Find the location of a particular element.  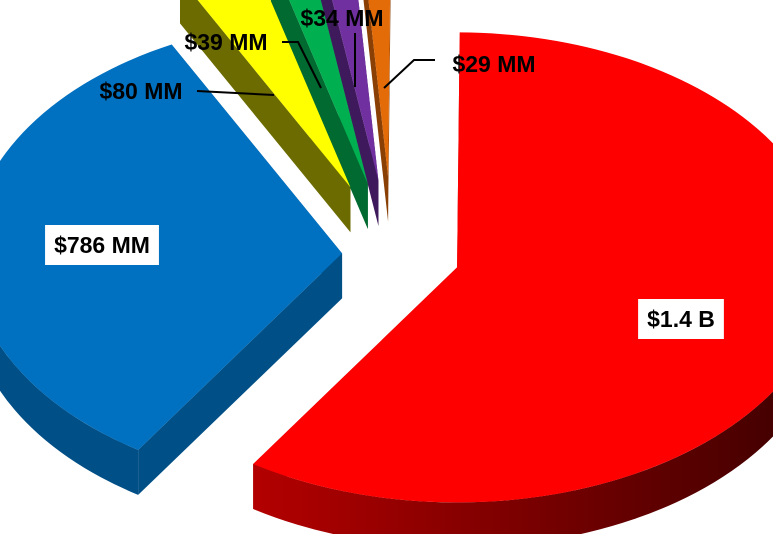

data-label-1-box is located at coordinates (681, 319).